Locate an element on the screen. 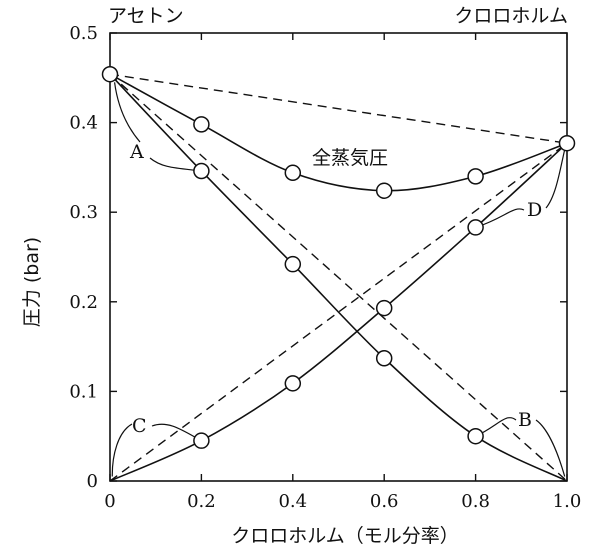  y-tick-label: 0.1 is located at coordinates (83, 391).